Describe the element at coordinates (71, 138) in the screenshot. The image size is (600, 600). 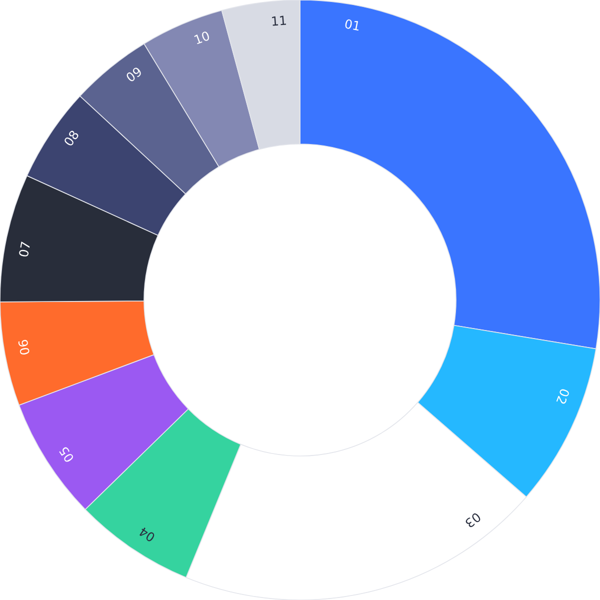
I see `slice-label: 08` at that location.